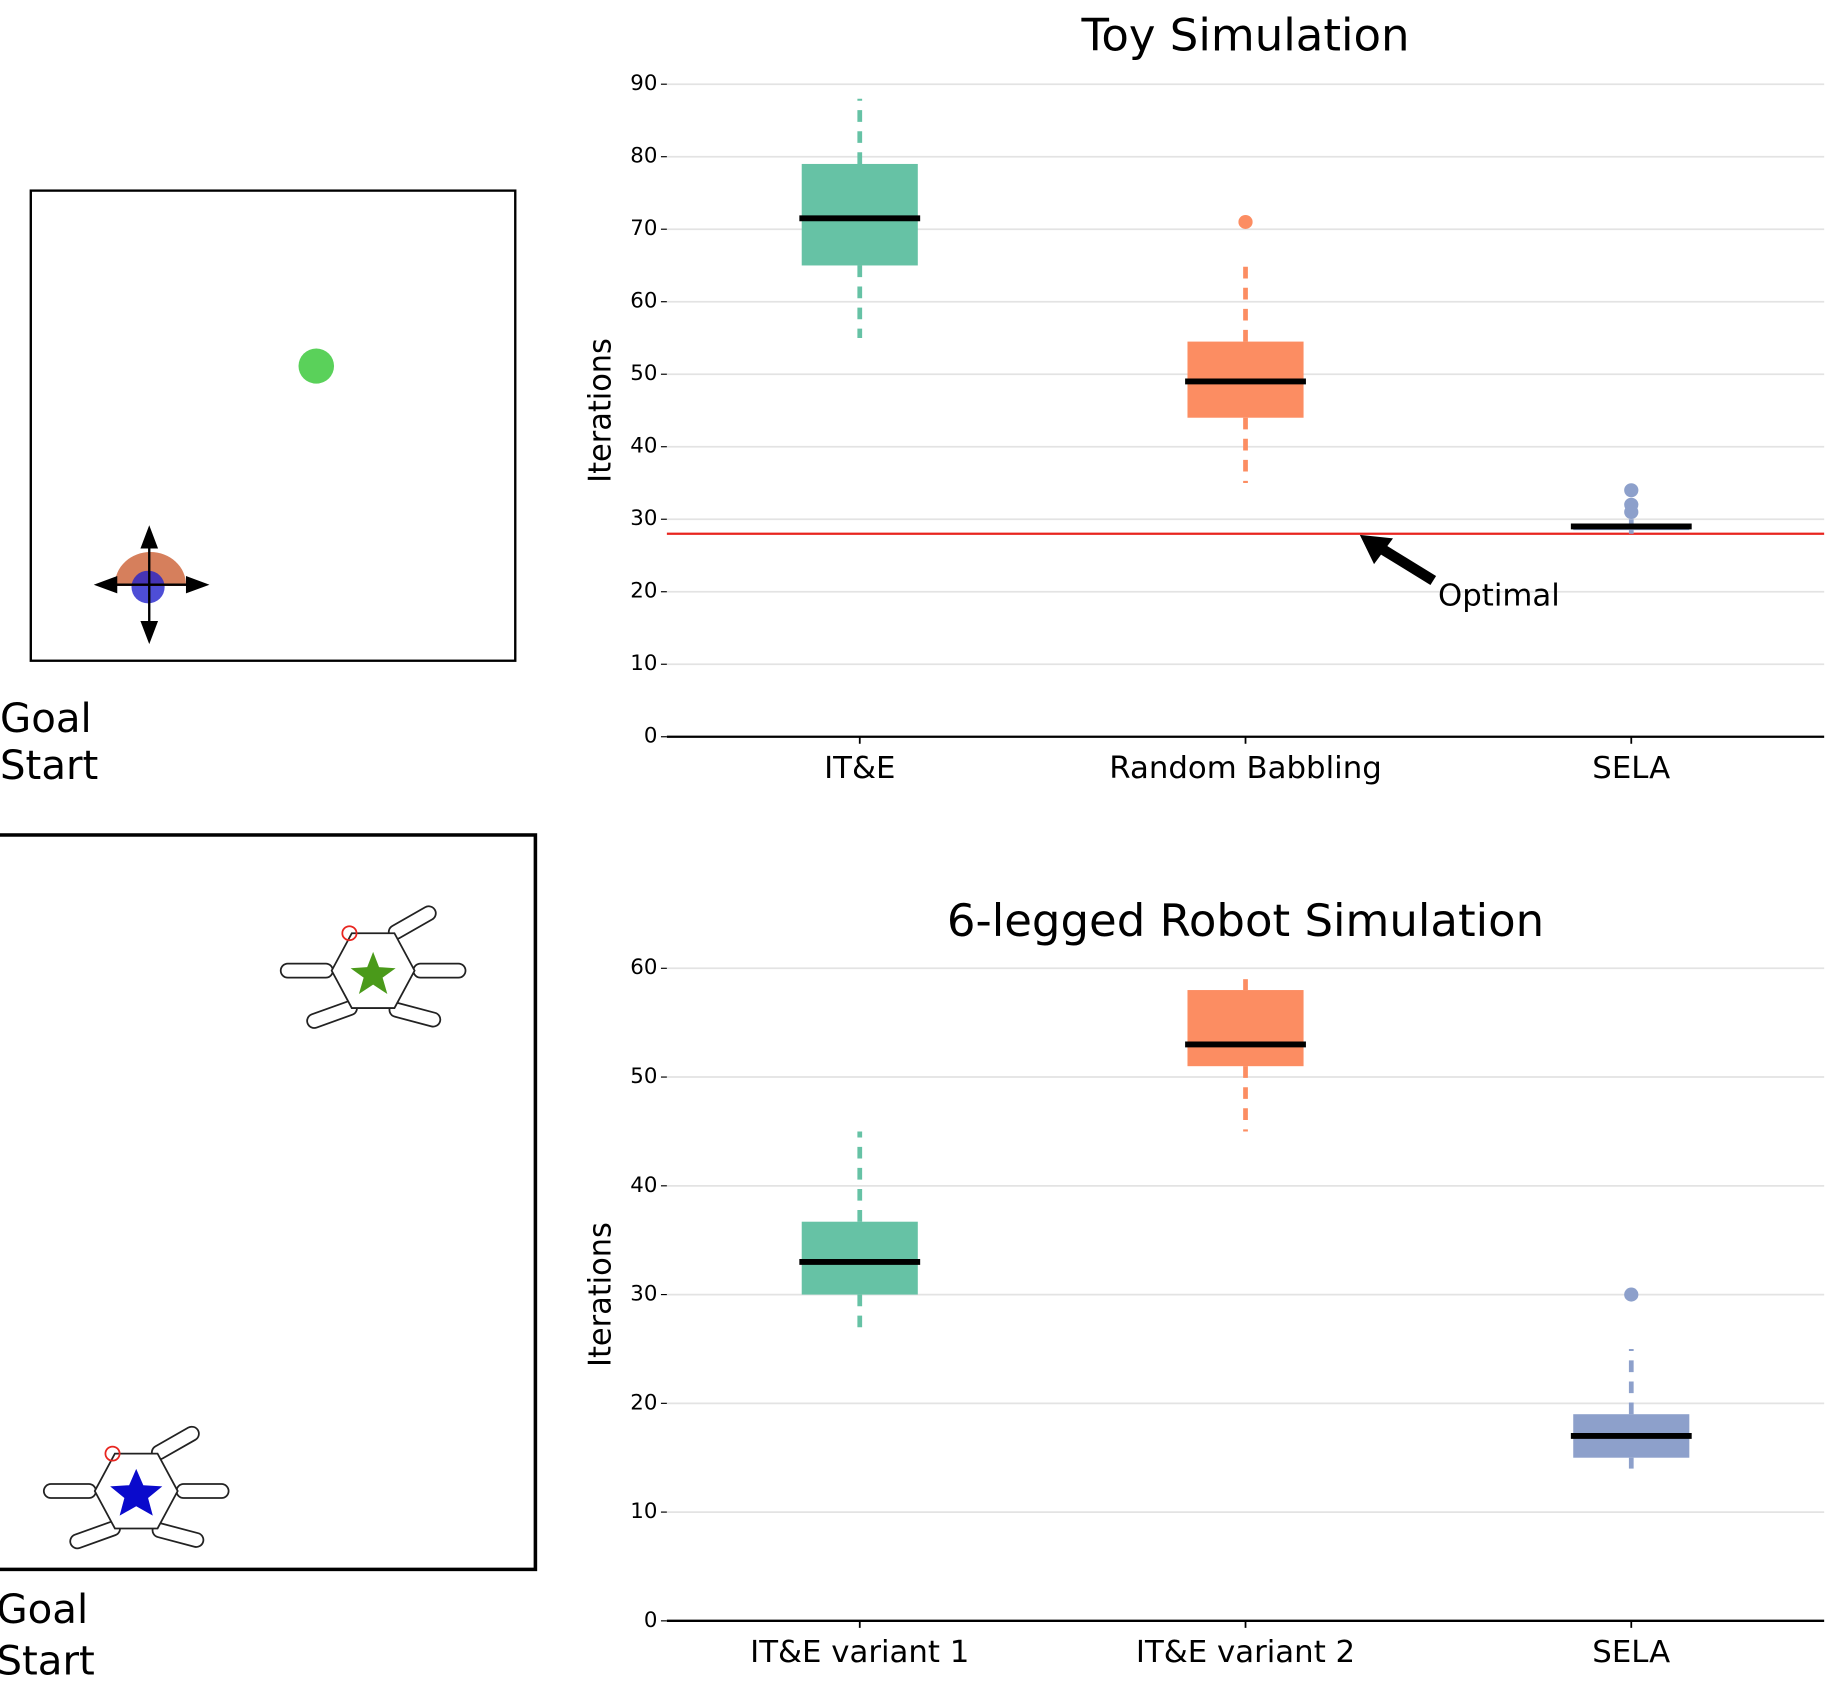 The image size is (1836, 1684). What do you see at coordinates (1407, 564) in the screenshot?
I see `annotation-arrow` at bounding box center [1407, 564].